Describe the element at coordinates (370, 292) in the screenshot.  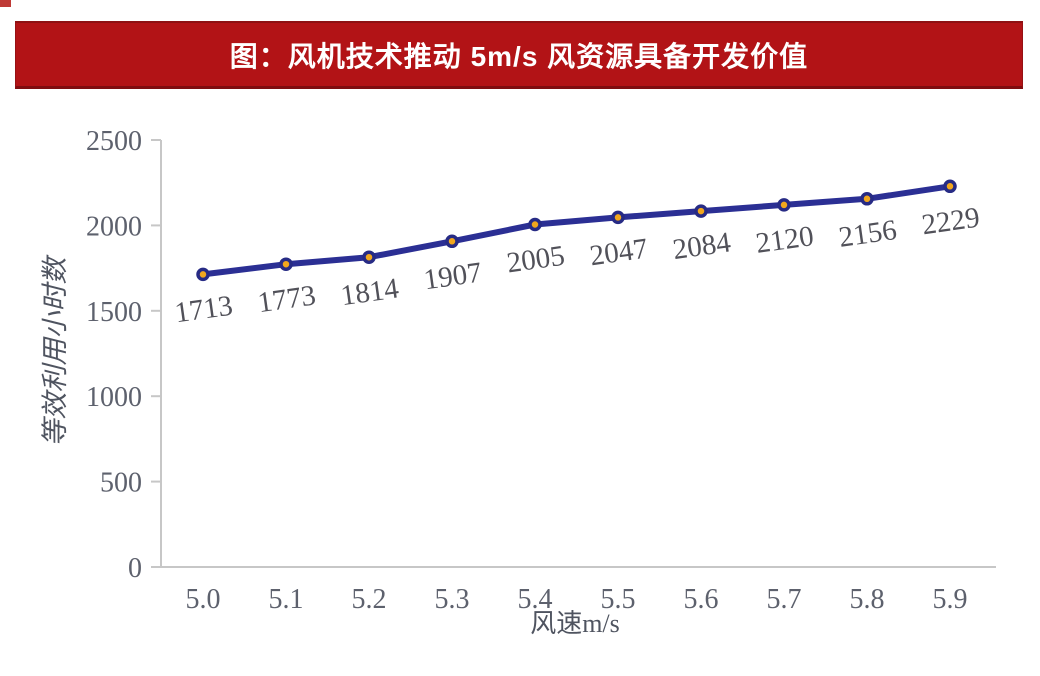
I see `data-point-label: 1814` at that location.